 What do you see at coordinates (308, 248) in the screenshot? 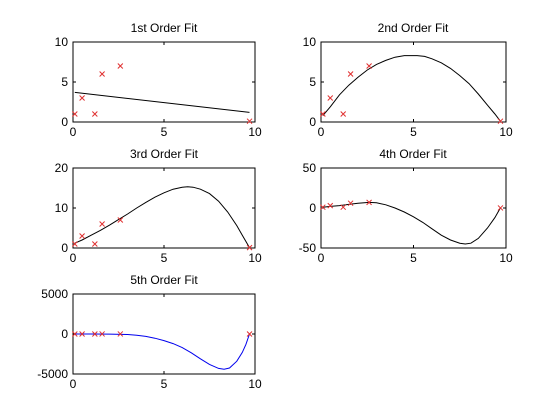
I see `y-tick-label: -50` at bounding box center [308, 248].